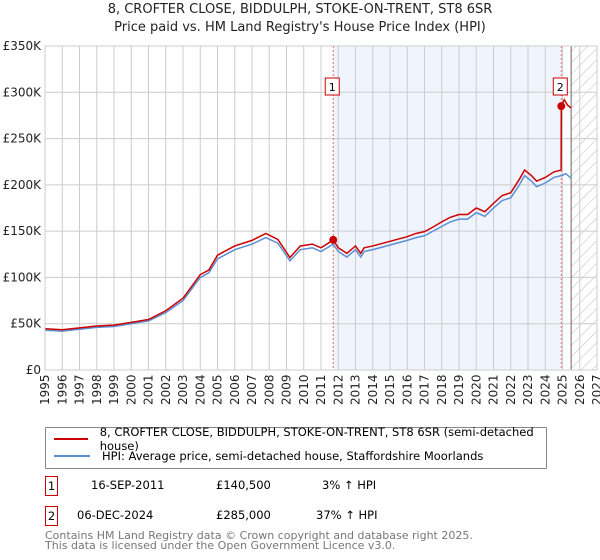 The image size is (600, 560). What do you see at coordinates (511, 389) in the screenshot?
I see `x-tick-label: 2022` at bounding box center [511, 389].